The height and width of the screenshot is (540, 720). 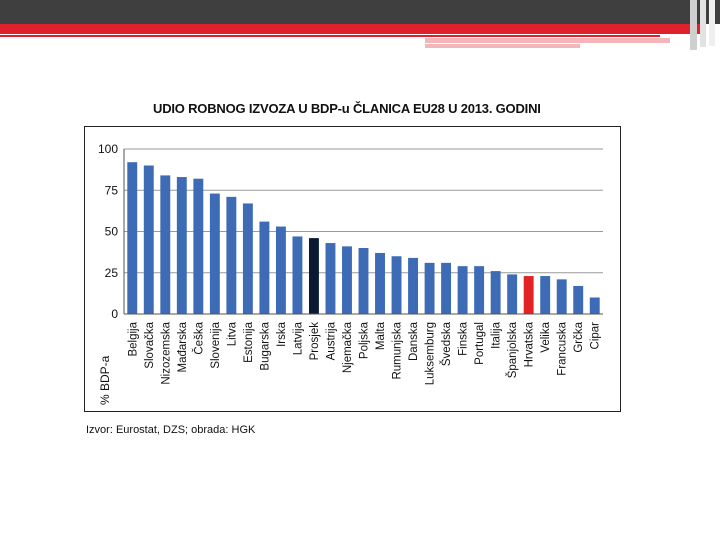 I want to click on x-tick-label: Rumunjska, so click(x=398, y=350).